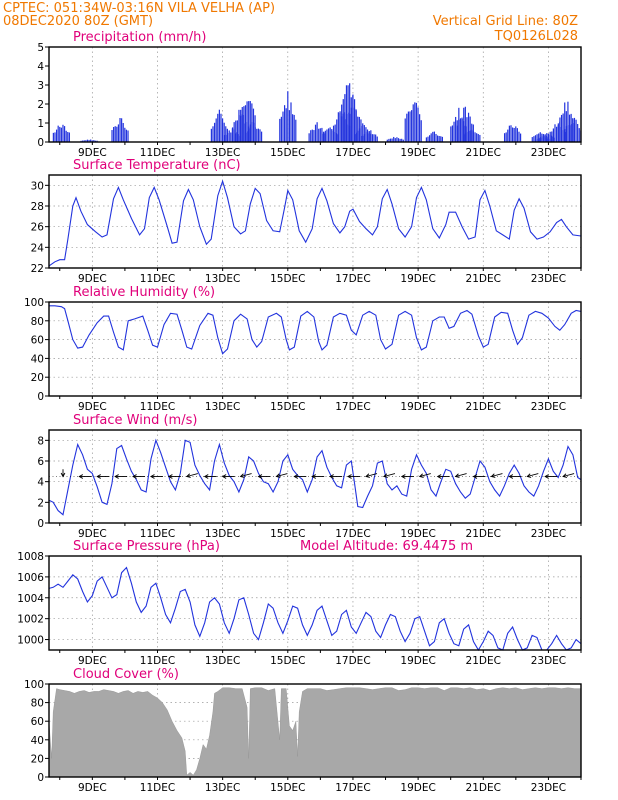 The image size is (618, 800). I want to click on y-tick-label: 80, so click(37, 322).